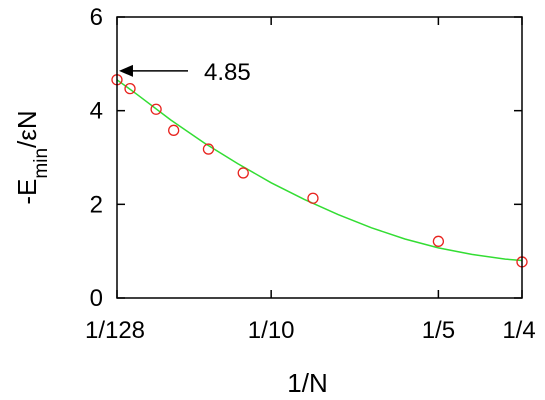 The height and width of the screenshot is (400, 545). What do you see at coordinates (115, 330) in the screenshot?
I see `x-tick-label: 1/128` at bounding box center [115, 330].